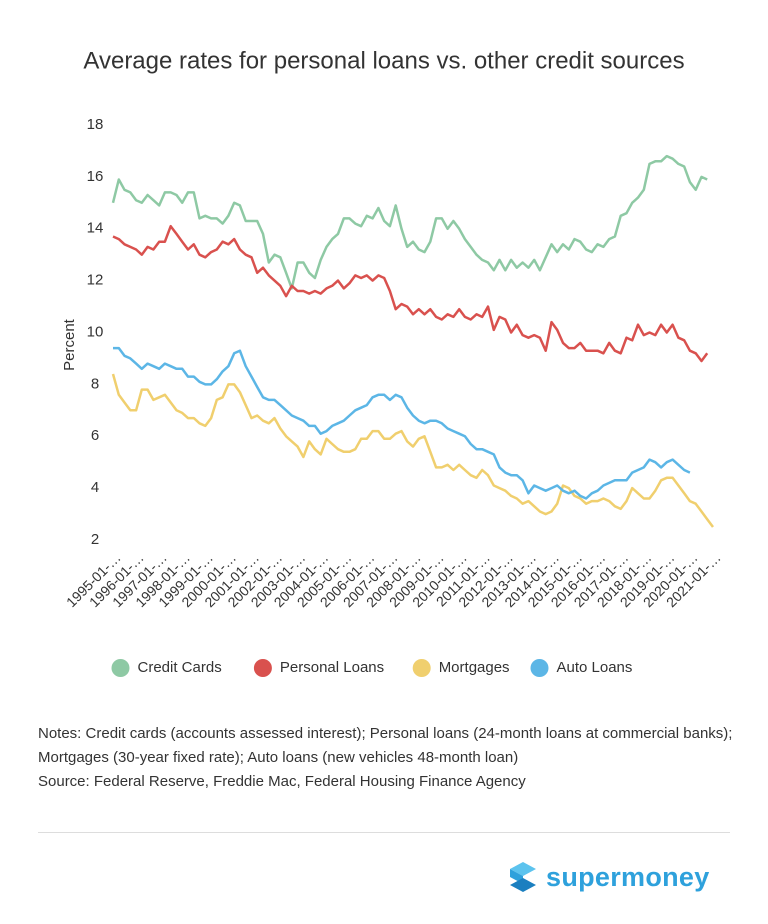 The image size is (768, 924). What do you see at coordinates (95, 383) in the screenshot?
I see `y-tick-label: 8` at bounding box center [95, 383].